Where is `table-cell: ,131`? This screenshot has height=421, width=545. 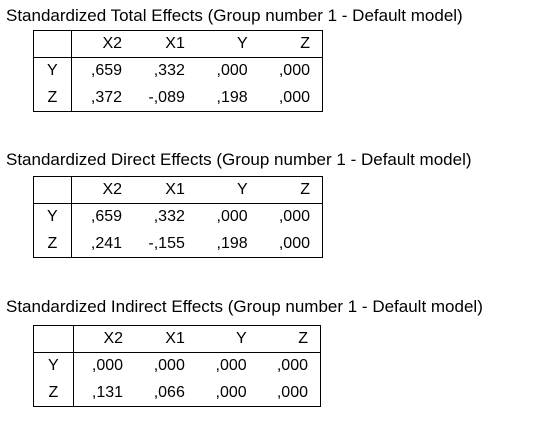
table-cell: ,131 is located at coordinates (104, 393).